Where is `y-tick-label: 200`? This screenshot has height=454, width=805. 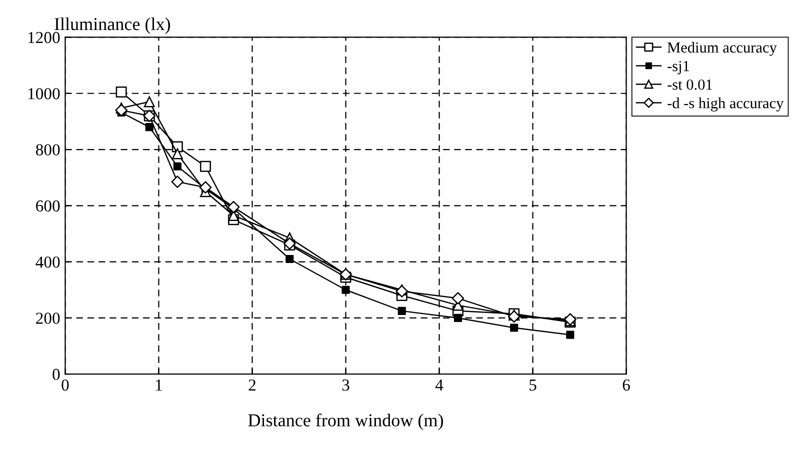 y-tick-label: 200 is located at coordinates (48, 318).